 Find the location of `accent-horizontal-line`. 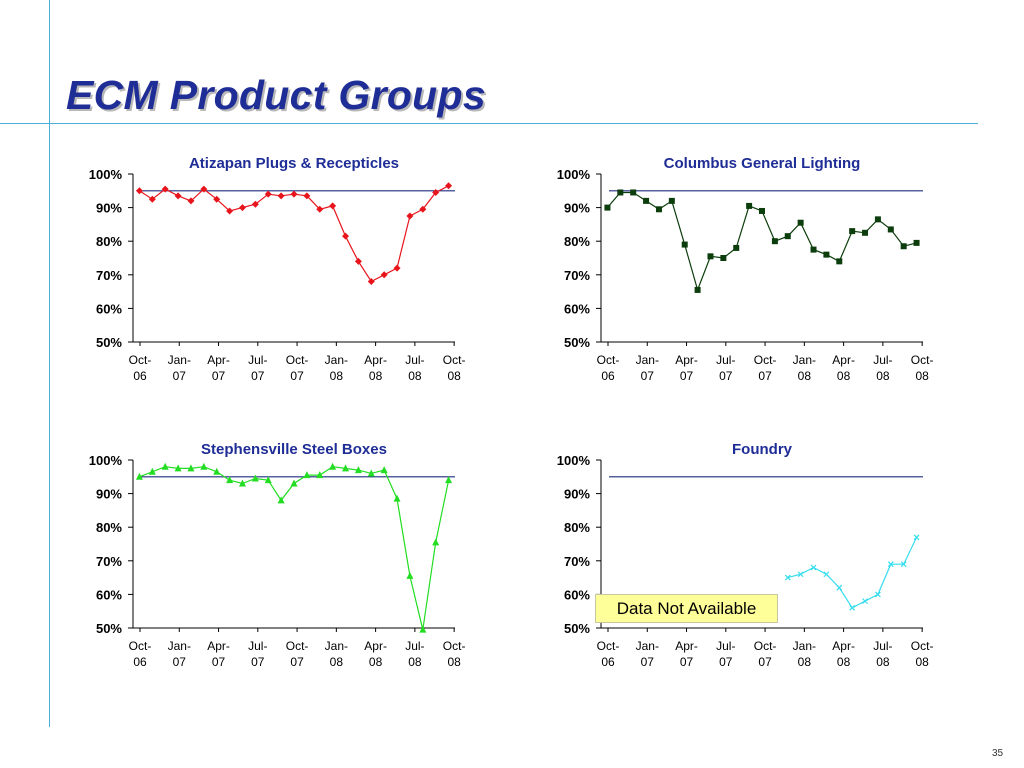

accent-horizontal-line is located at coordinates (489, 123).